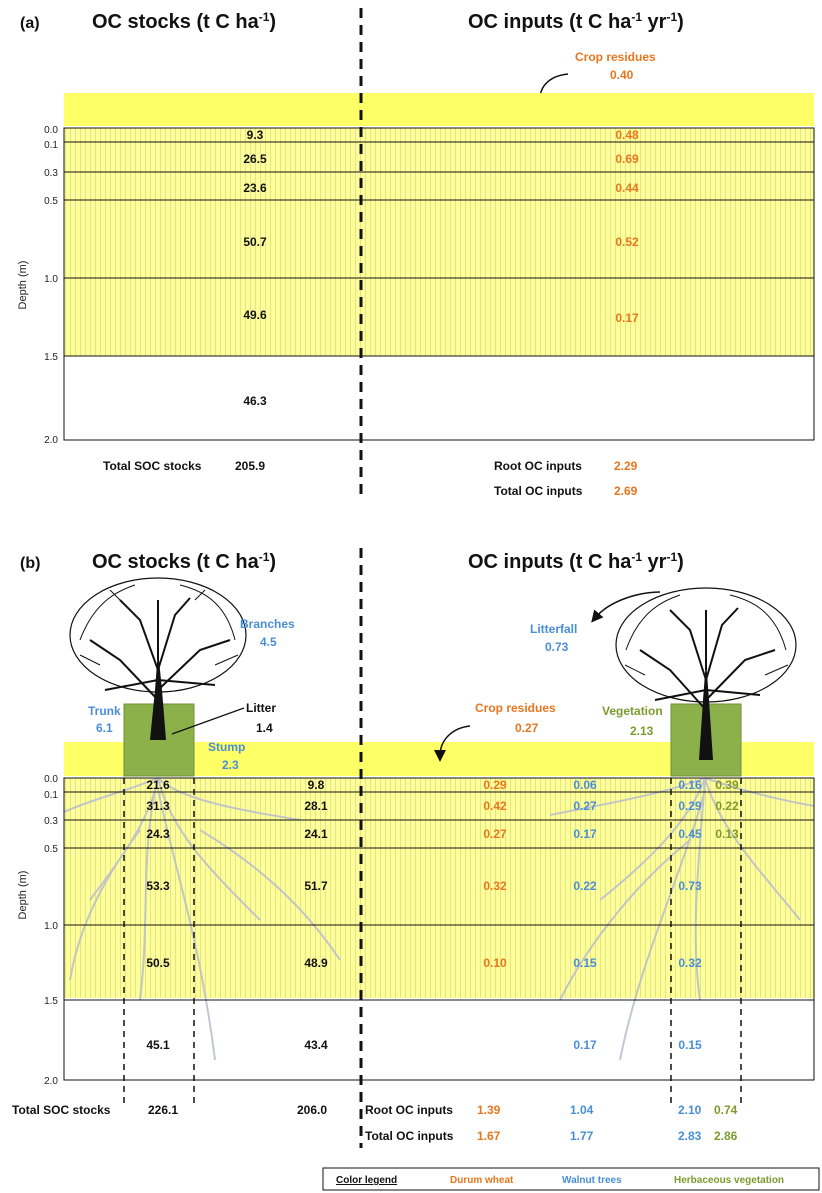 The height and width of the screenshot is (1193, 822). I want to click on panel-a-inputs-header: OC inputs (t C ha-1 yr-1), so click(576, 21).